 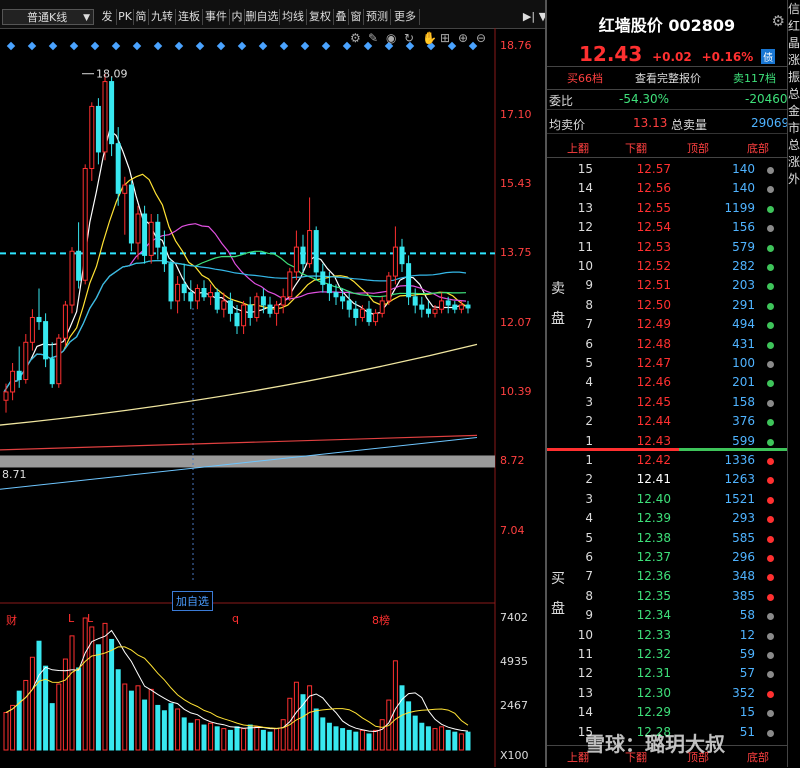 What do you see at coordinates (667, 712) in the screenshot?
I see `bid-row: 14 12.29 15` at bounding box center [667, 712].